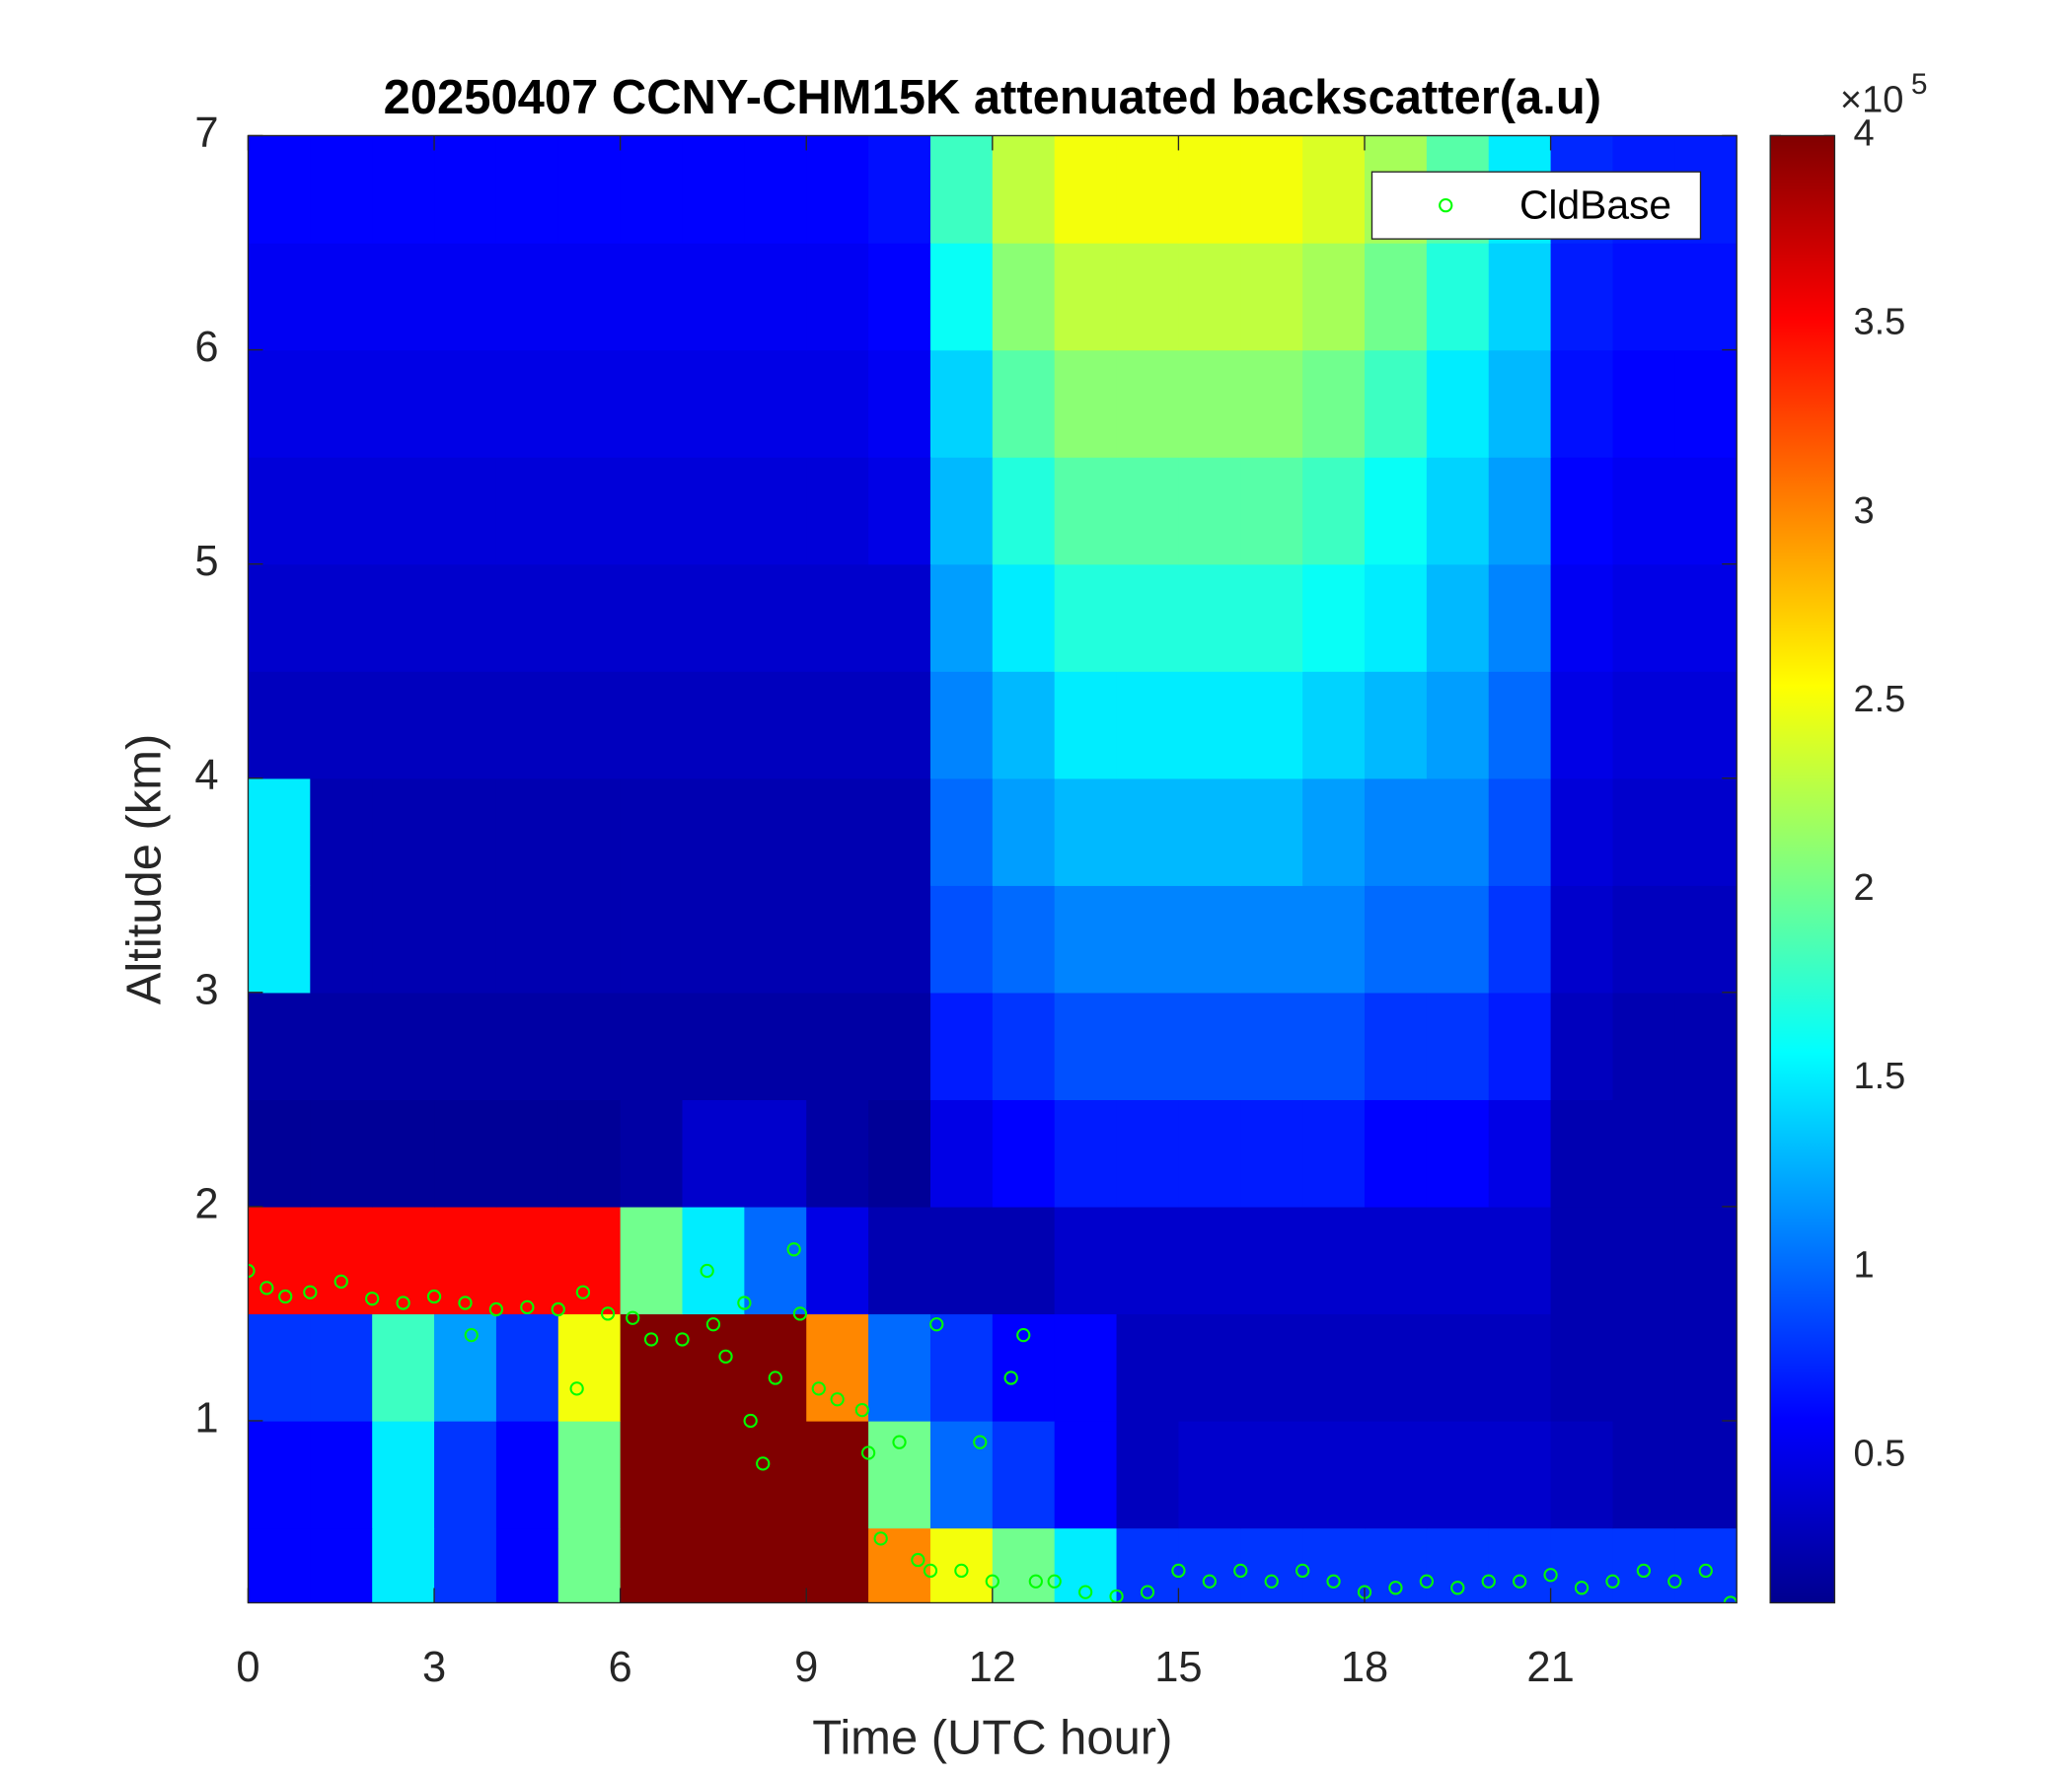 The width and height of the screenshot is (2072, 1776). Describe the element at coordinates (1803, 869) in the screenshot. I see `colorbar` at that location.